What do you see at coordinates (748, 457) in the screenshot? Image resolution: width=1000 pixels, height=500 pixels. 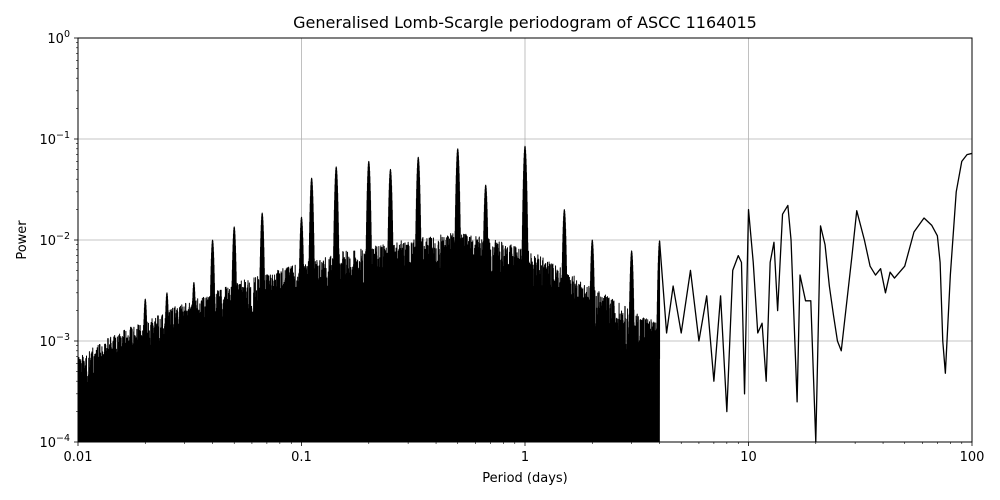 I see `x-tick-label: 10` at bounding box center [748, 457].